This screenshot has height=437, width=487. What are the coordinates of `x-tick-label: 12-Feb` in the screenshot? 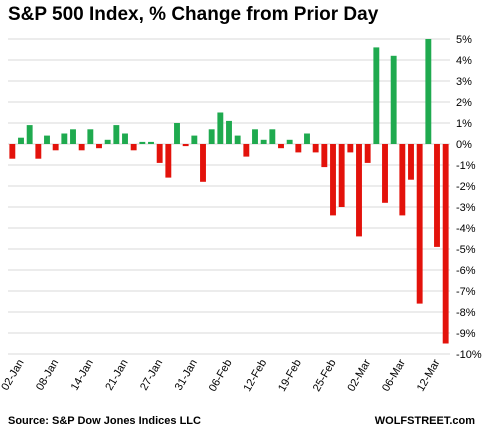 It's located at (255, 376).